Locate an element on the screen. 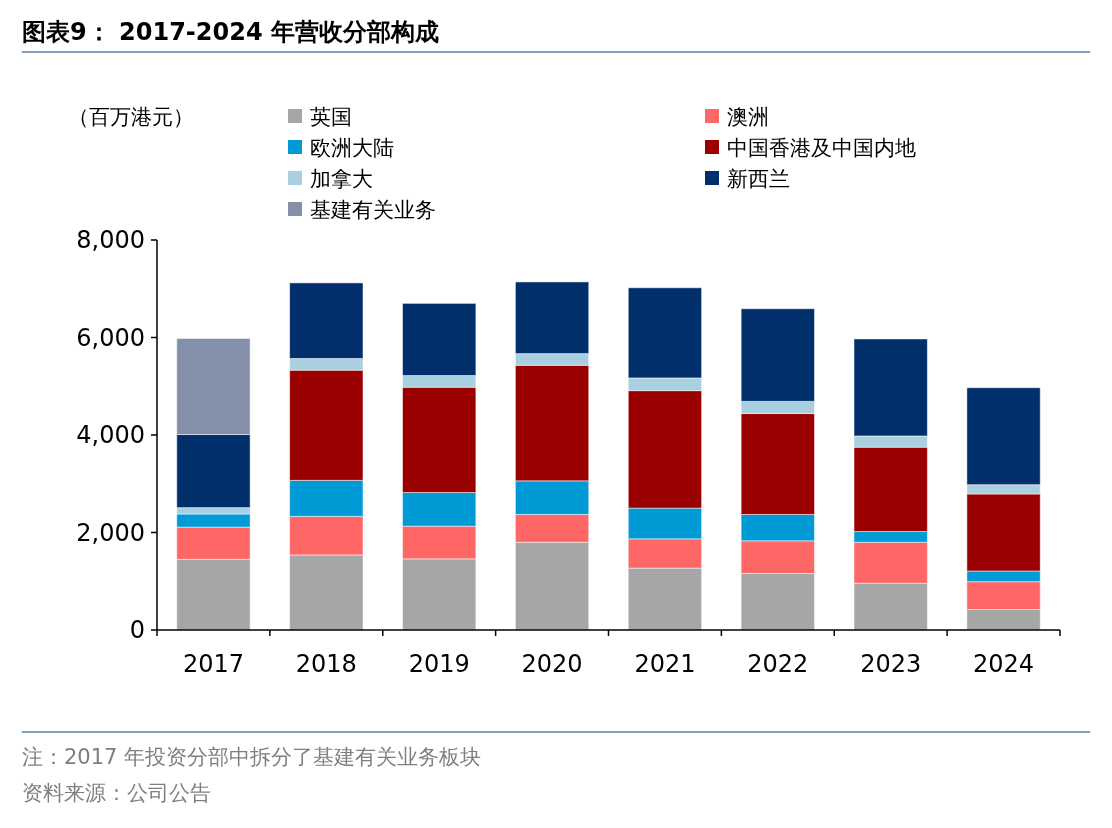 This screenshot has height=828, width=1112. y-tick-label: 2,000 is located at coordinates (110, 532).